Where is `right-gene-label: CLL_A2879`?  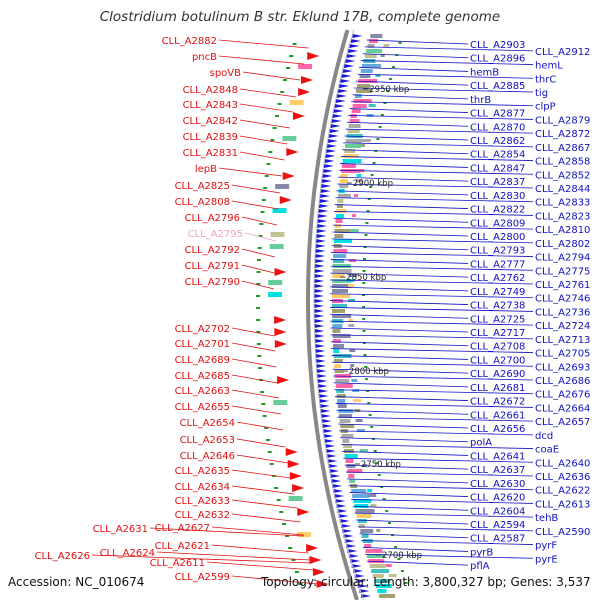 right-gene-label: CLL_A2879 is located at coordinates (562, 120).